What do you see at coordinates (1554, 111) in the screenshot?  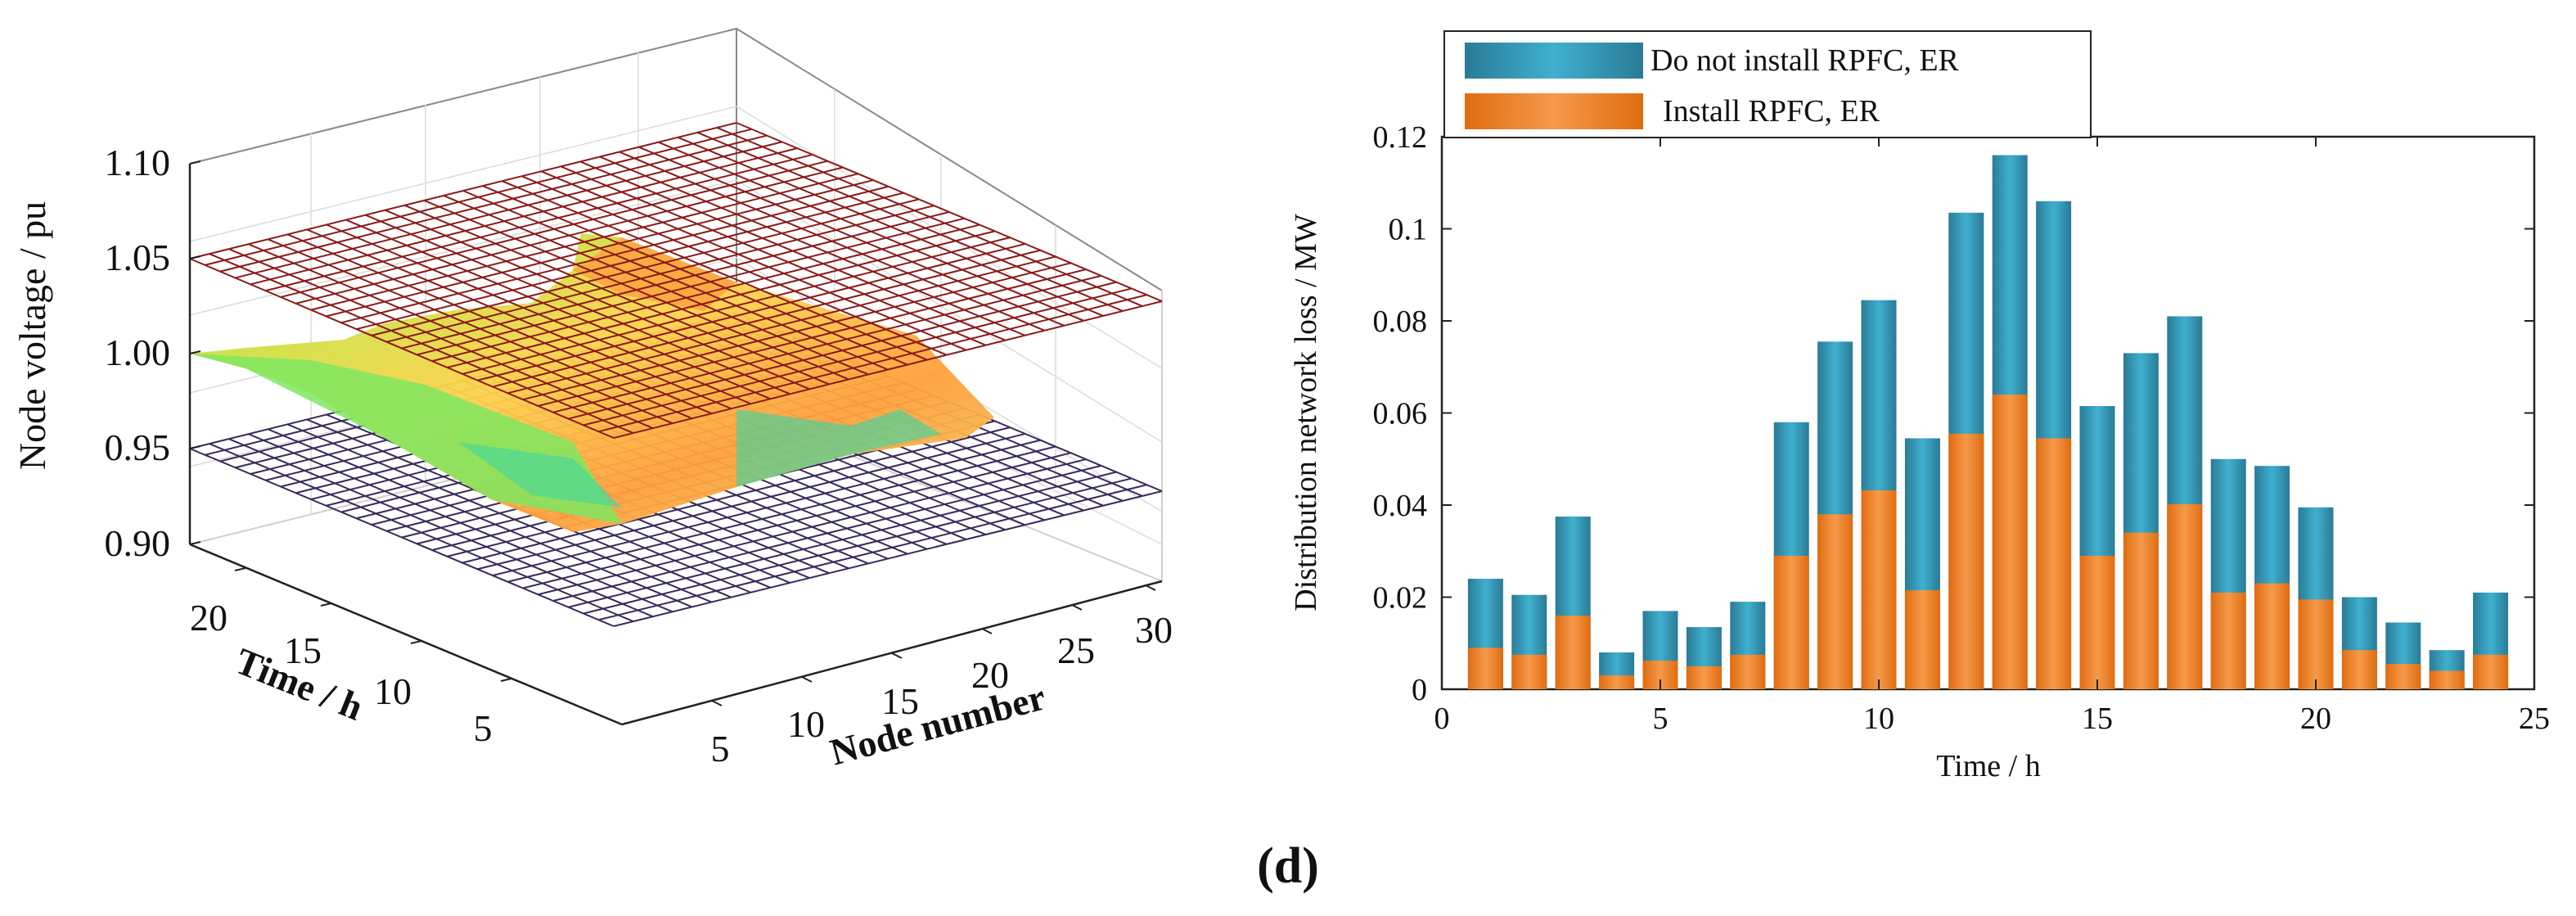 I see `legend-swatch-install` at bounding box center [1554, 111].